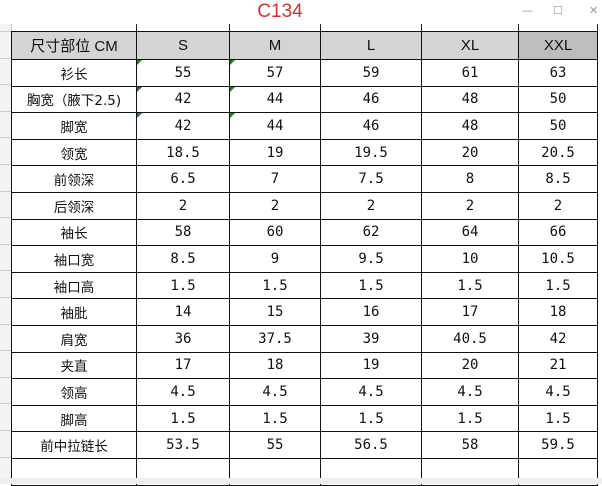 This screenshot has height=486, width=602. What do you see at coordinates (371, 73) in the screenshot?
I see `size-value-cell: 59` at bounding box center [371, 73].